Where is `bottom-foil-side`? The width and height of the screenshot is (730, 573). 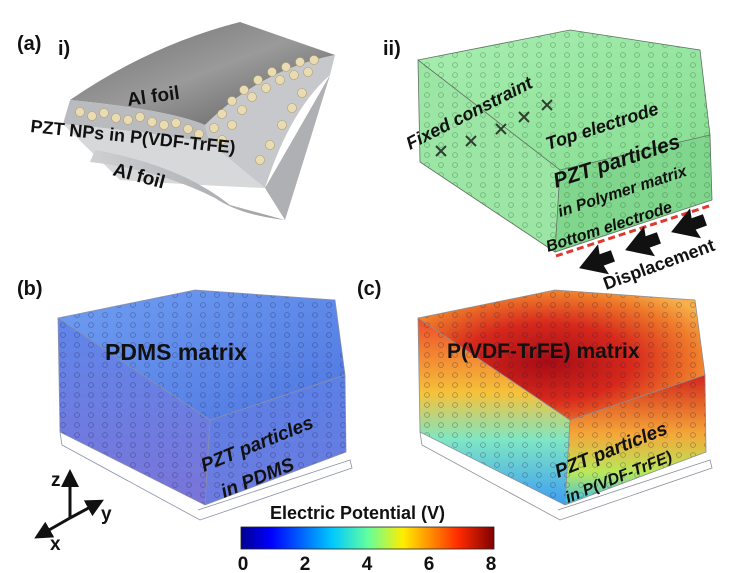 bottom-foil-side is located at coordinates (297, 147).